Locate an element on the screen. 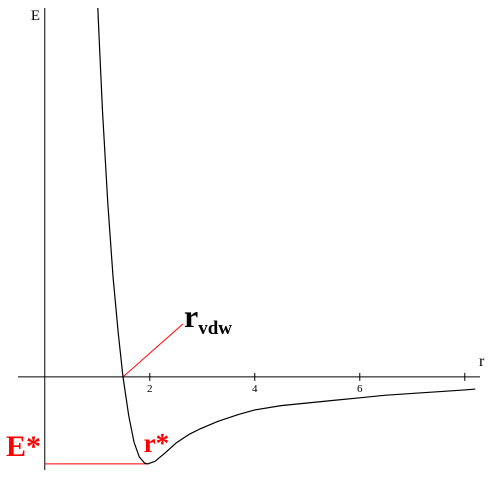 The image size is (500, 500). r-vdw-main: r is located at coordinates (191, 316).